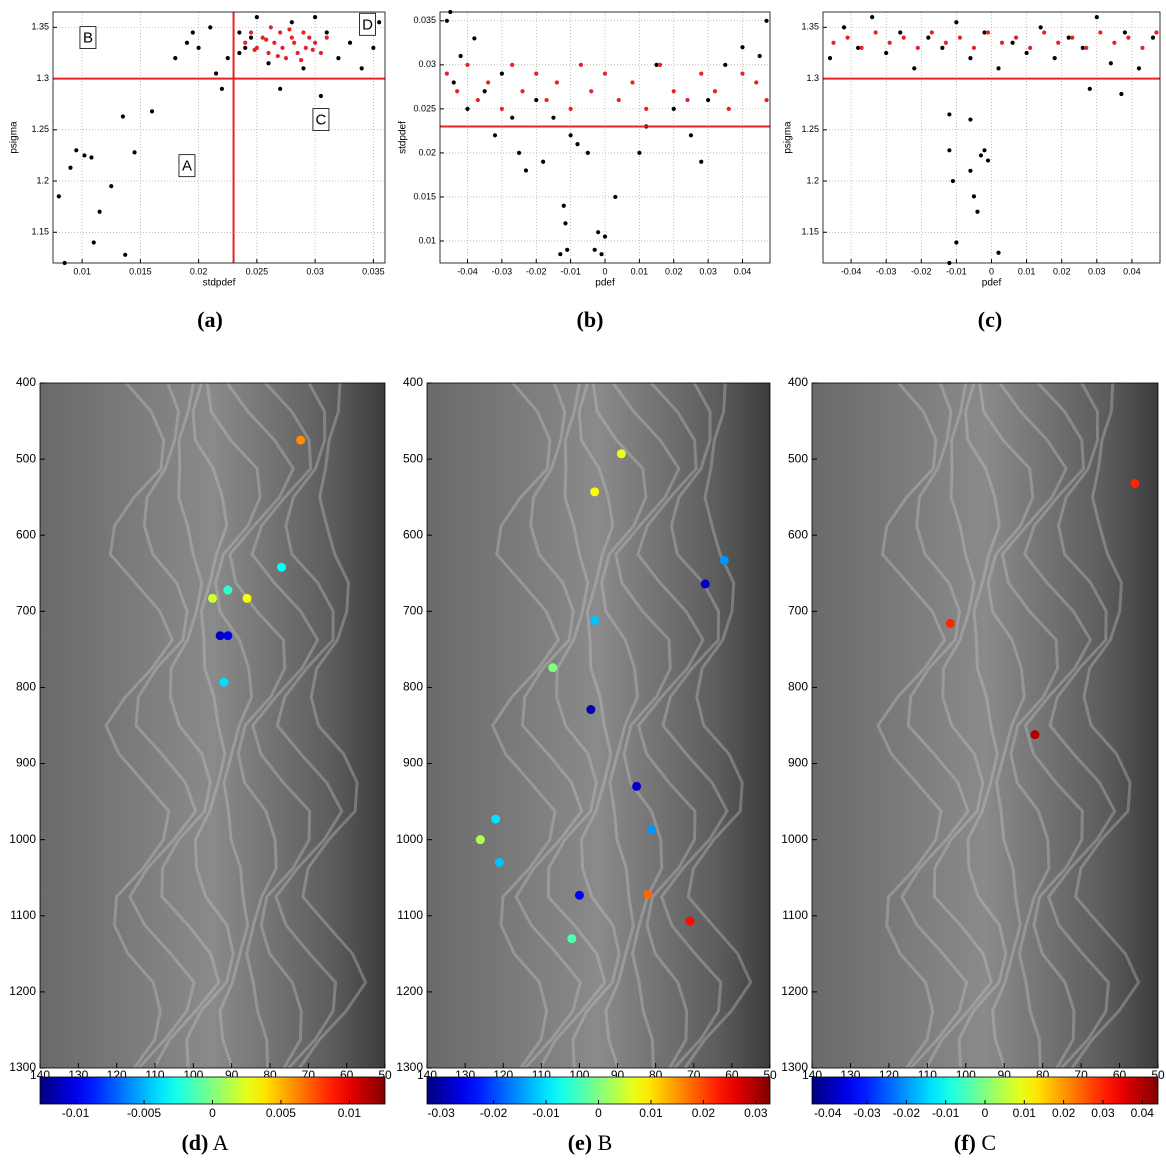 The height and width of the screenshot is (1172, 1166). I want to click on y-tick-label: 1100, so click(410, 915).